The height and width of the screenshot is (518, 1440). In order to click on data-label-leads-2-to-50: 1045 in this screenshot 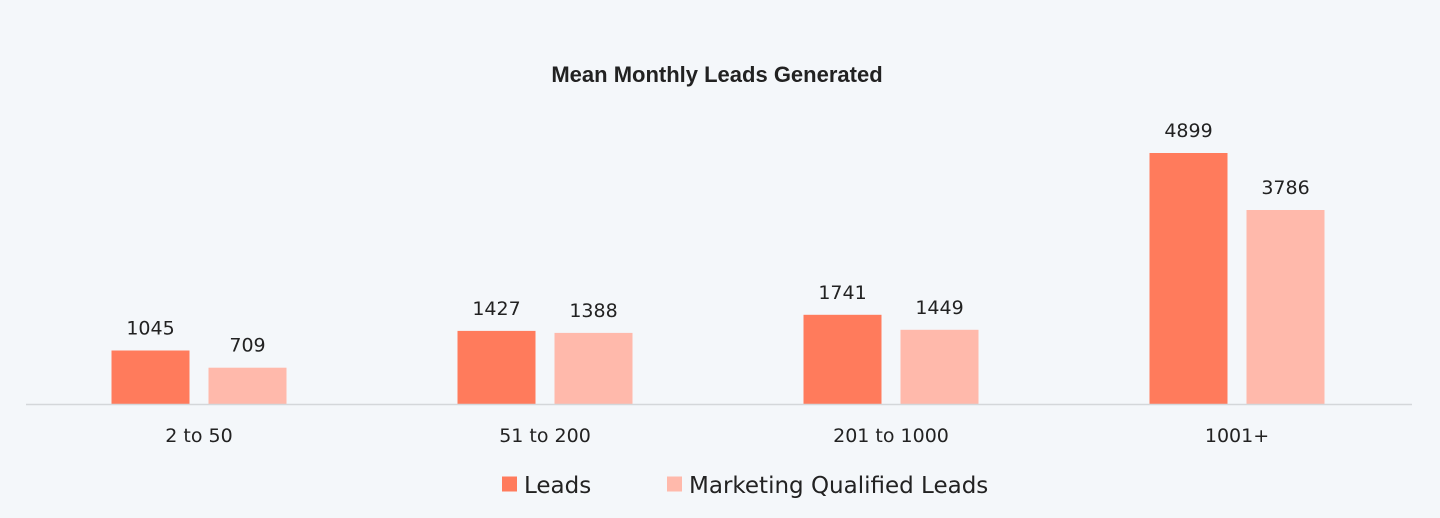, I will do `click(150, 329)`.